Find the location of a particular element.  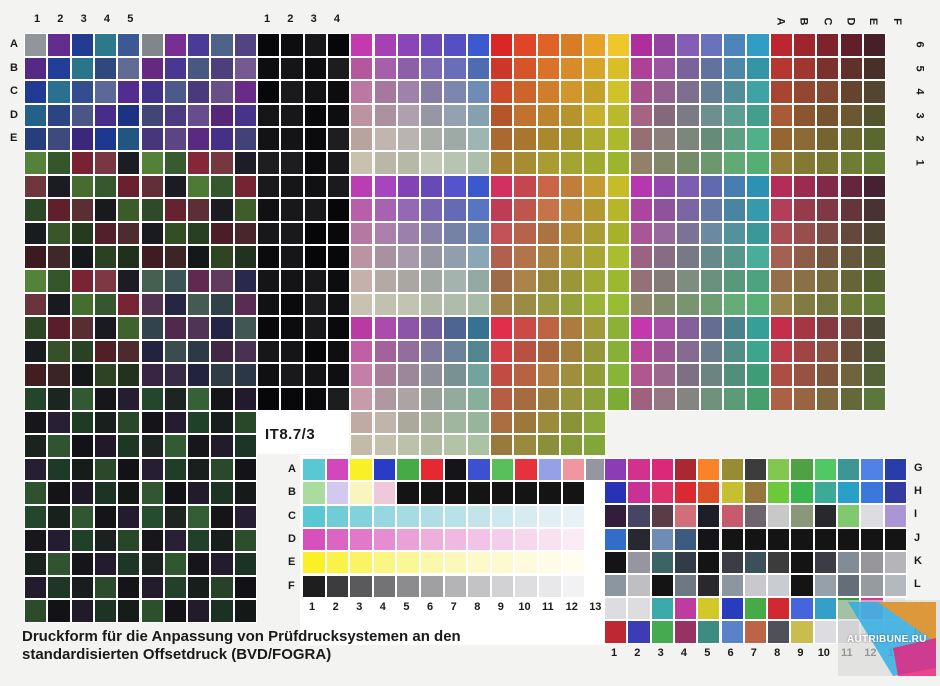

chart-title: IT8.7/3 is located at coordinates (290, 434).